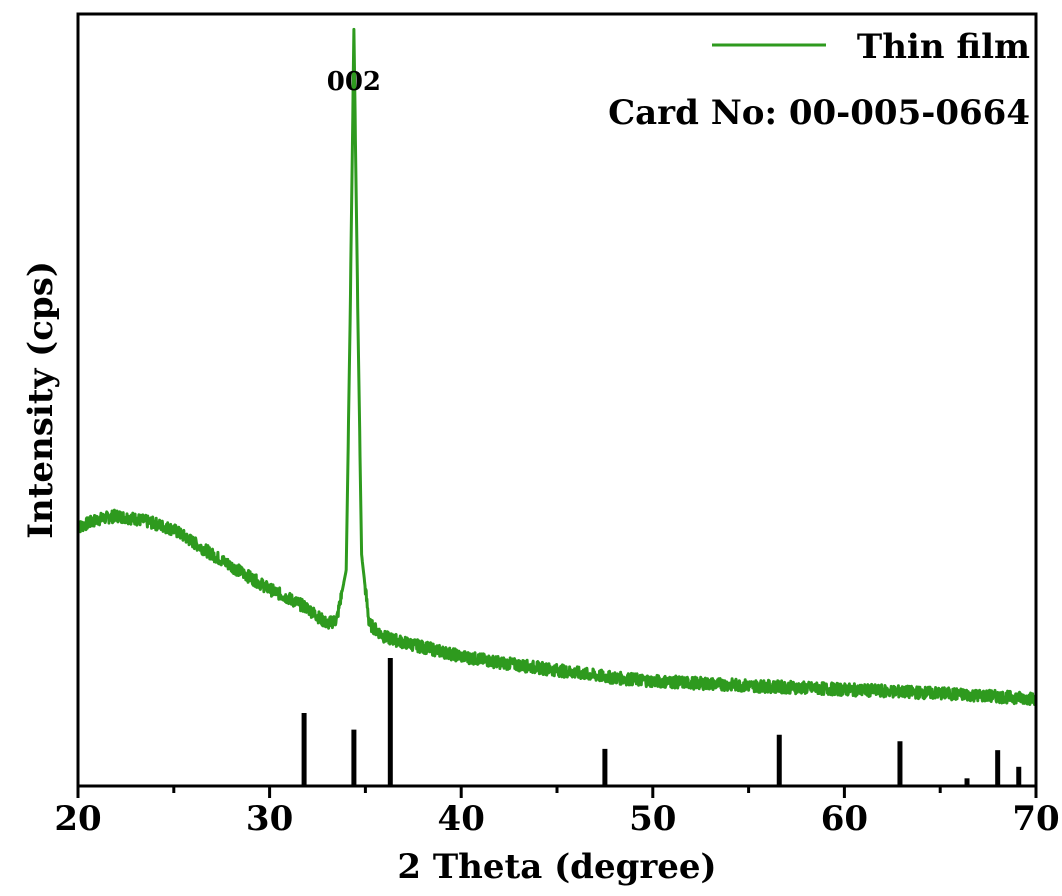 This screenshot has height=896, width=1062. I want to click on legend-entry-thin-film: Thin film, so click(943, 47).